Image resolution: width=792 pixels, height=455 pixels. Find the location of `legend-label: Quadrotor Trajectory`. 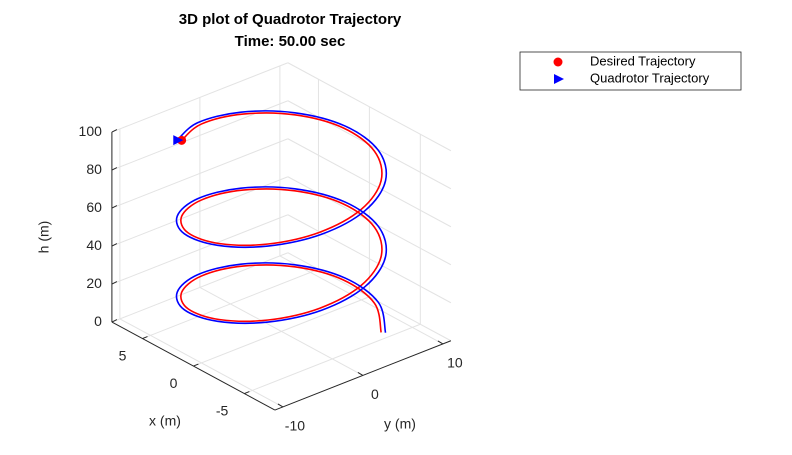

legend-label: Quadrotor Trajectory is located at coordinates (650, 77).